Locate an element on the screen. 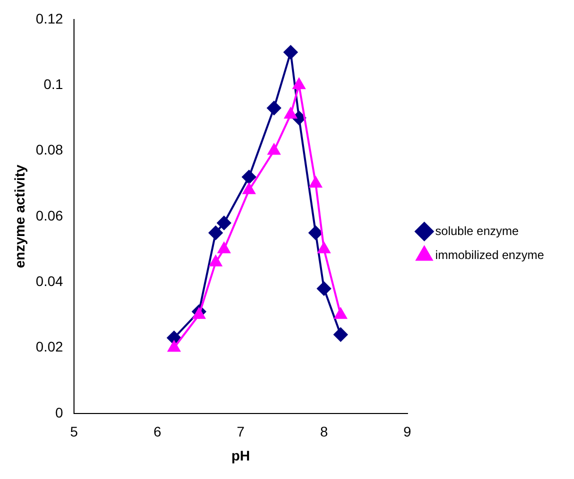 The image size is (574, 479). x-tick-label: 9 is located at coordinates (407, 432).